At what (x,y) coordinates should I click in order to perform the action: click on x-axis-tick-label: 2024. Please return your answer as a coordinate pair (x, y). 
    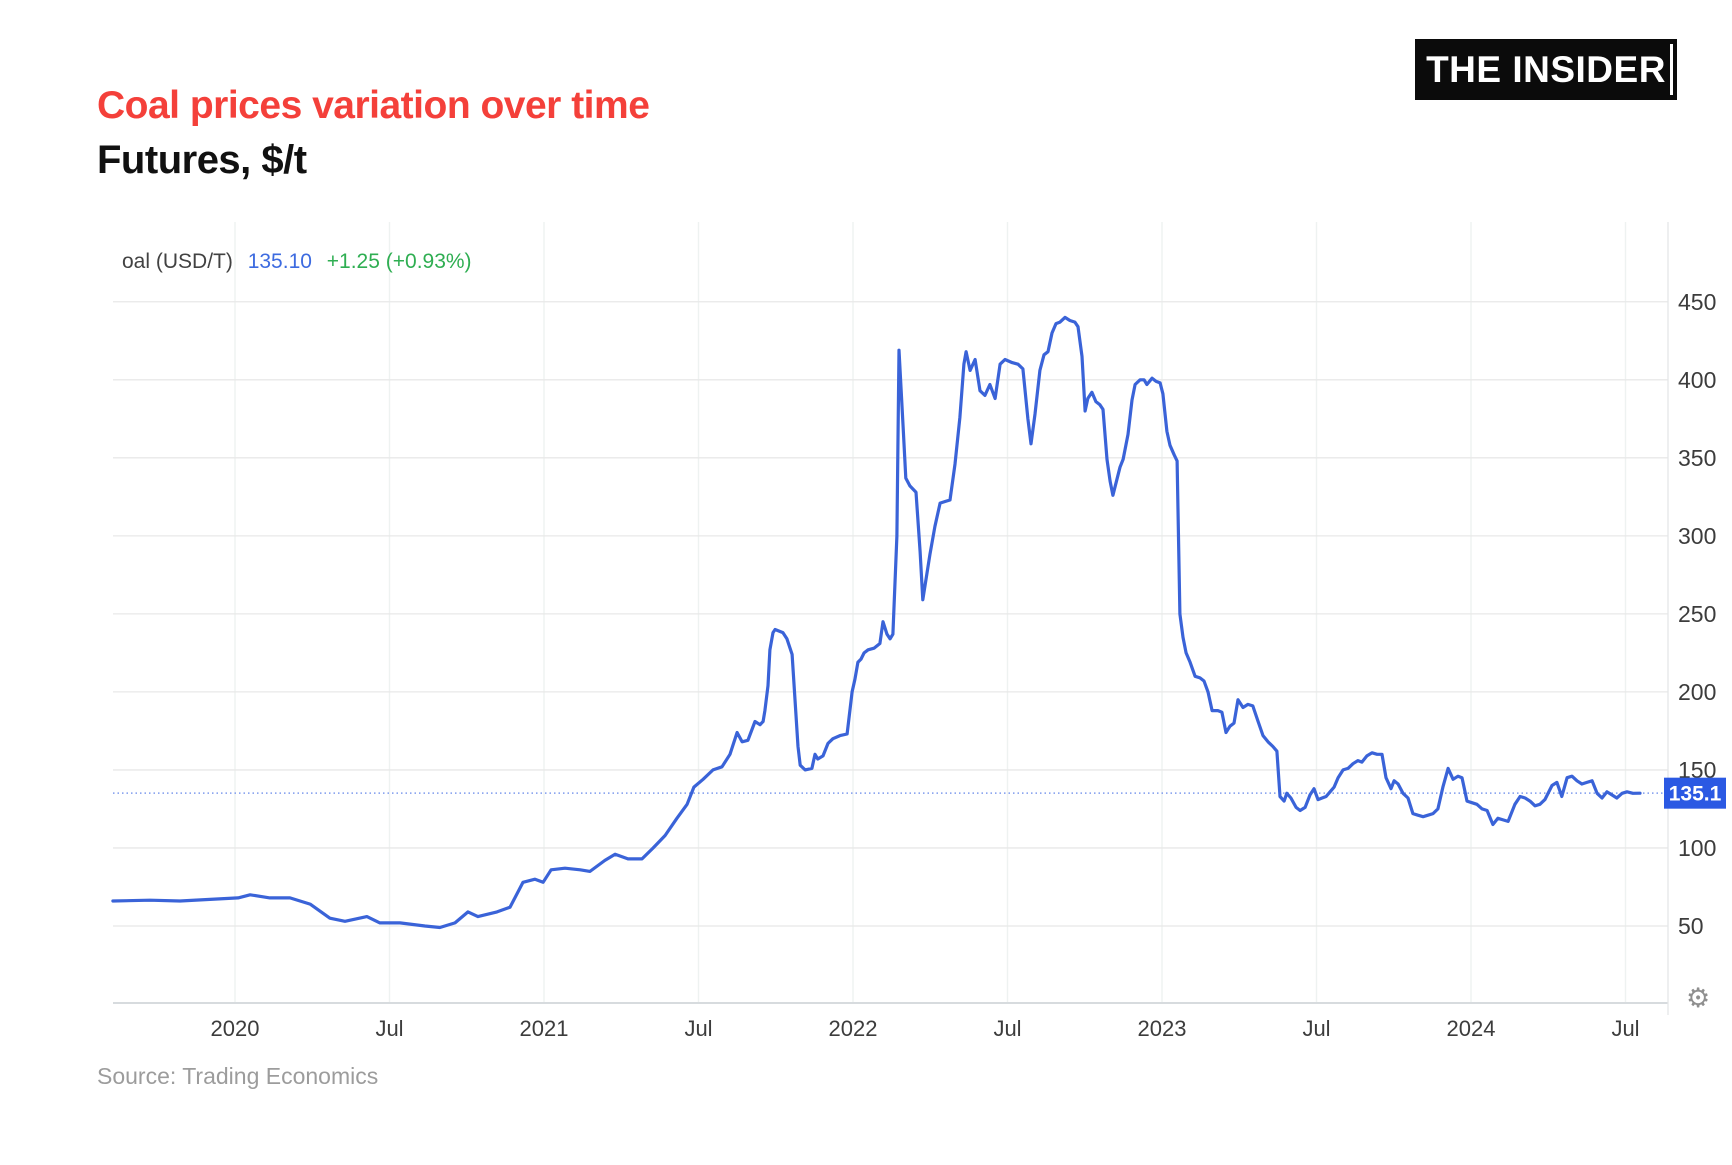
    Looking at the image, I should click on (1471, 1028).